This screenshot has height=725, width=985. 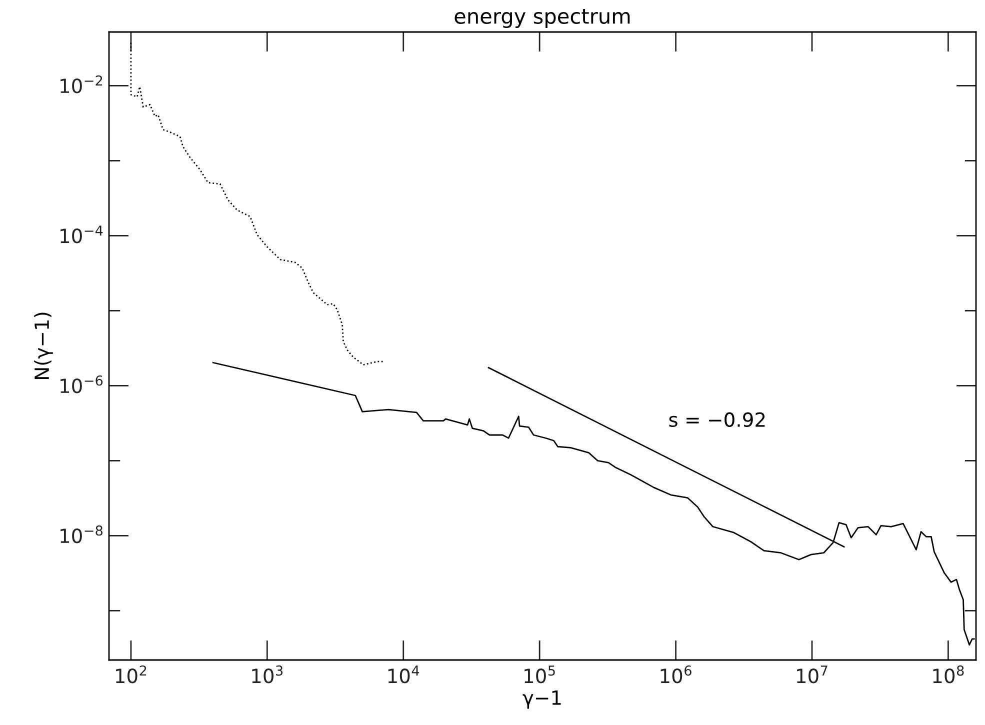 What do you see at coordinates (81, 534) in the screenshot?
I see `y-tick-label: 10$^{−8}$` at bounding box center [81, 534].